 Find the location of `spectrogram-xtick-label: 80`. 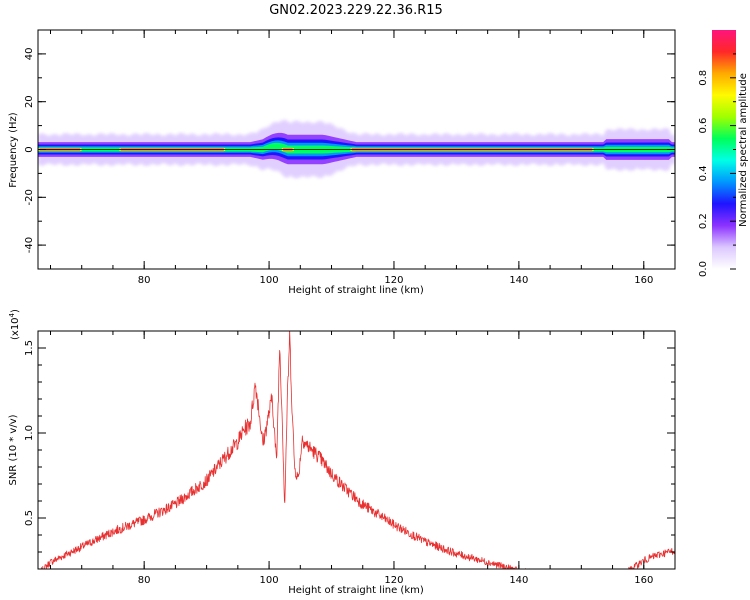

spectrogram-xtick-label: 80 is located at coordinates (144, 280).